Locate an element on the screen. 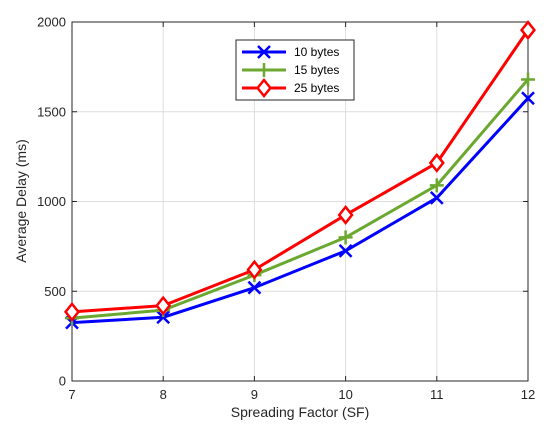 Image resolution: width=550 pixels, height=434 pixels. y-tick-label: 500 is located at coordinates (55, 291).